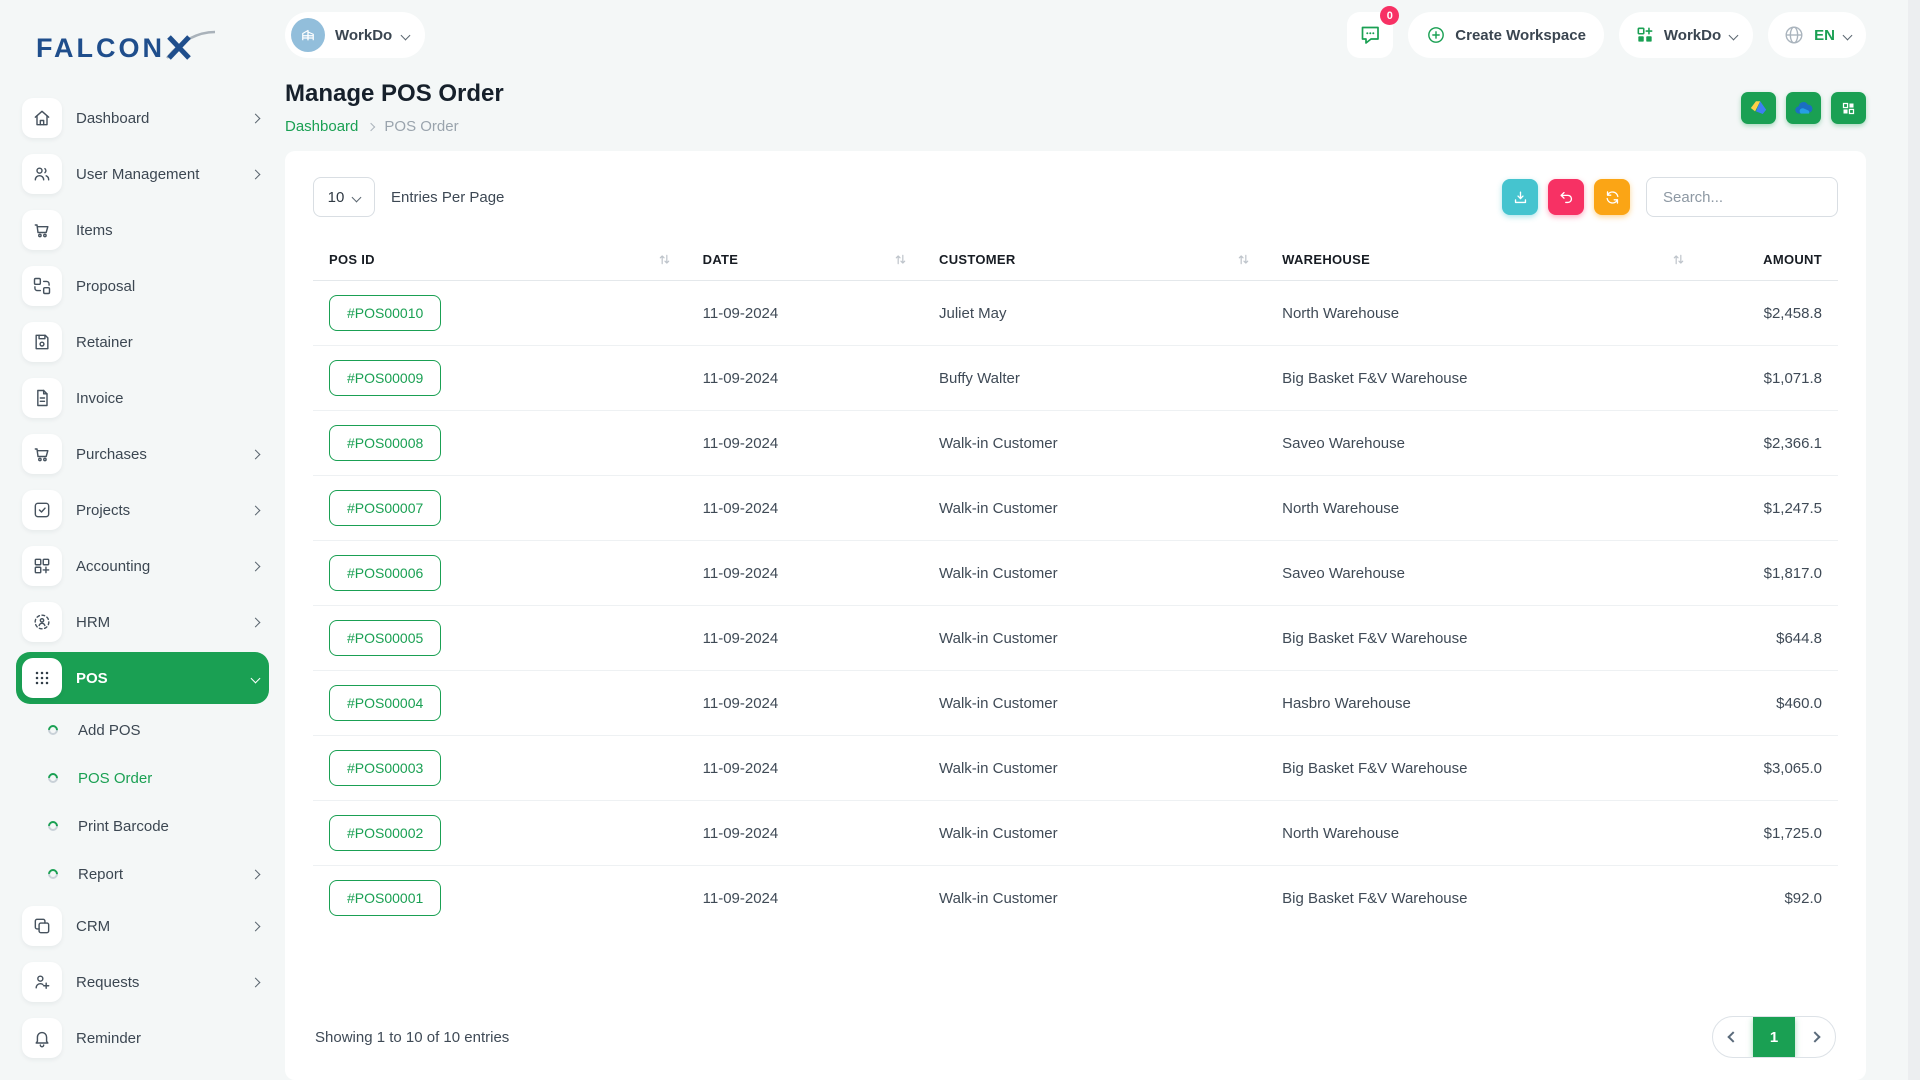  I want to click on sidebar-item-requests: Requests, so click(142, 982).